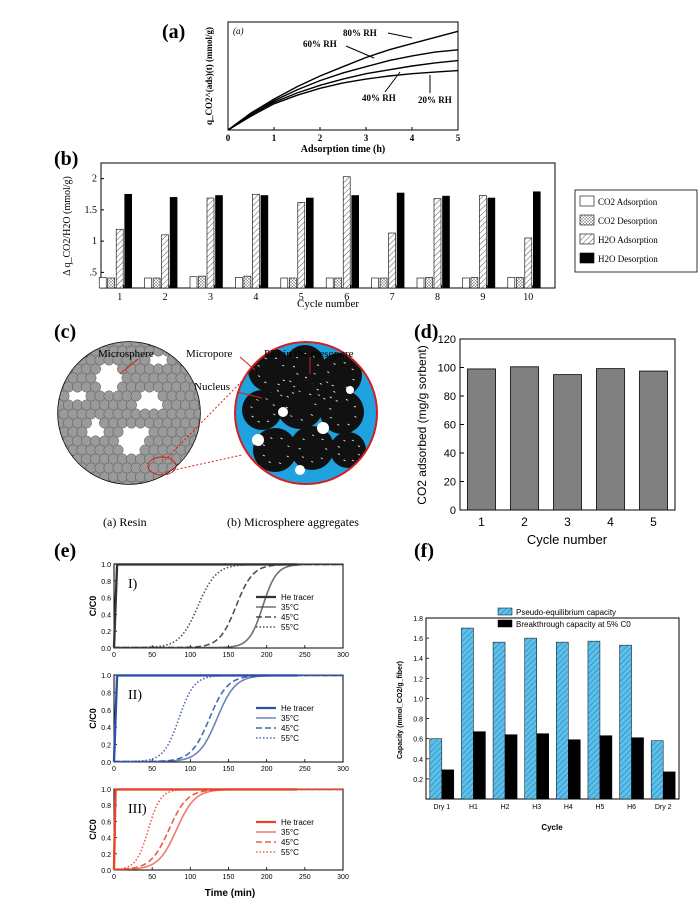  I want to click on x-tick-label: 10, so click(528, 297).